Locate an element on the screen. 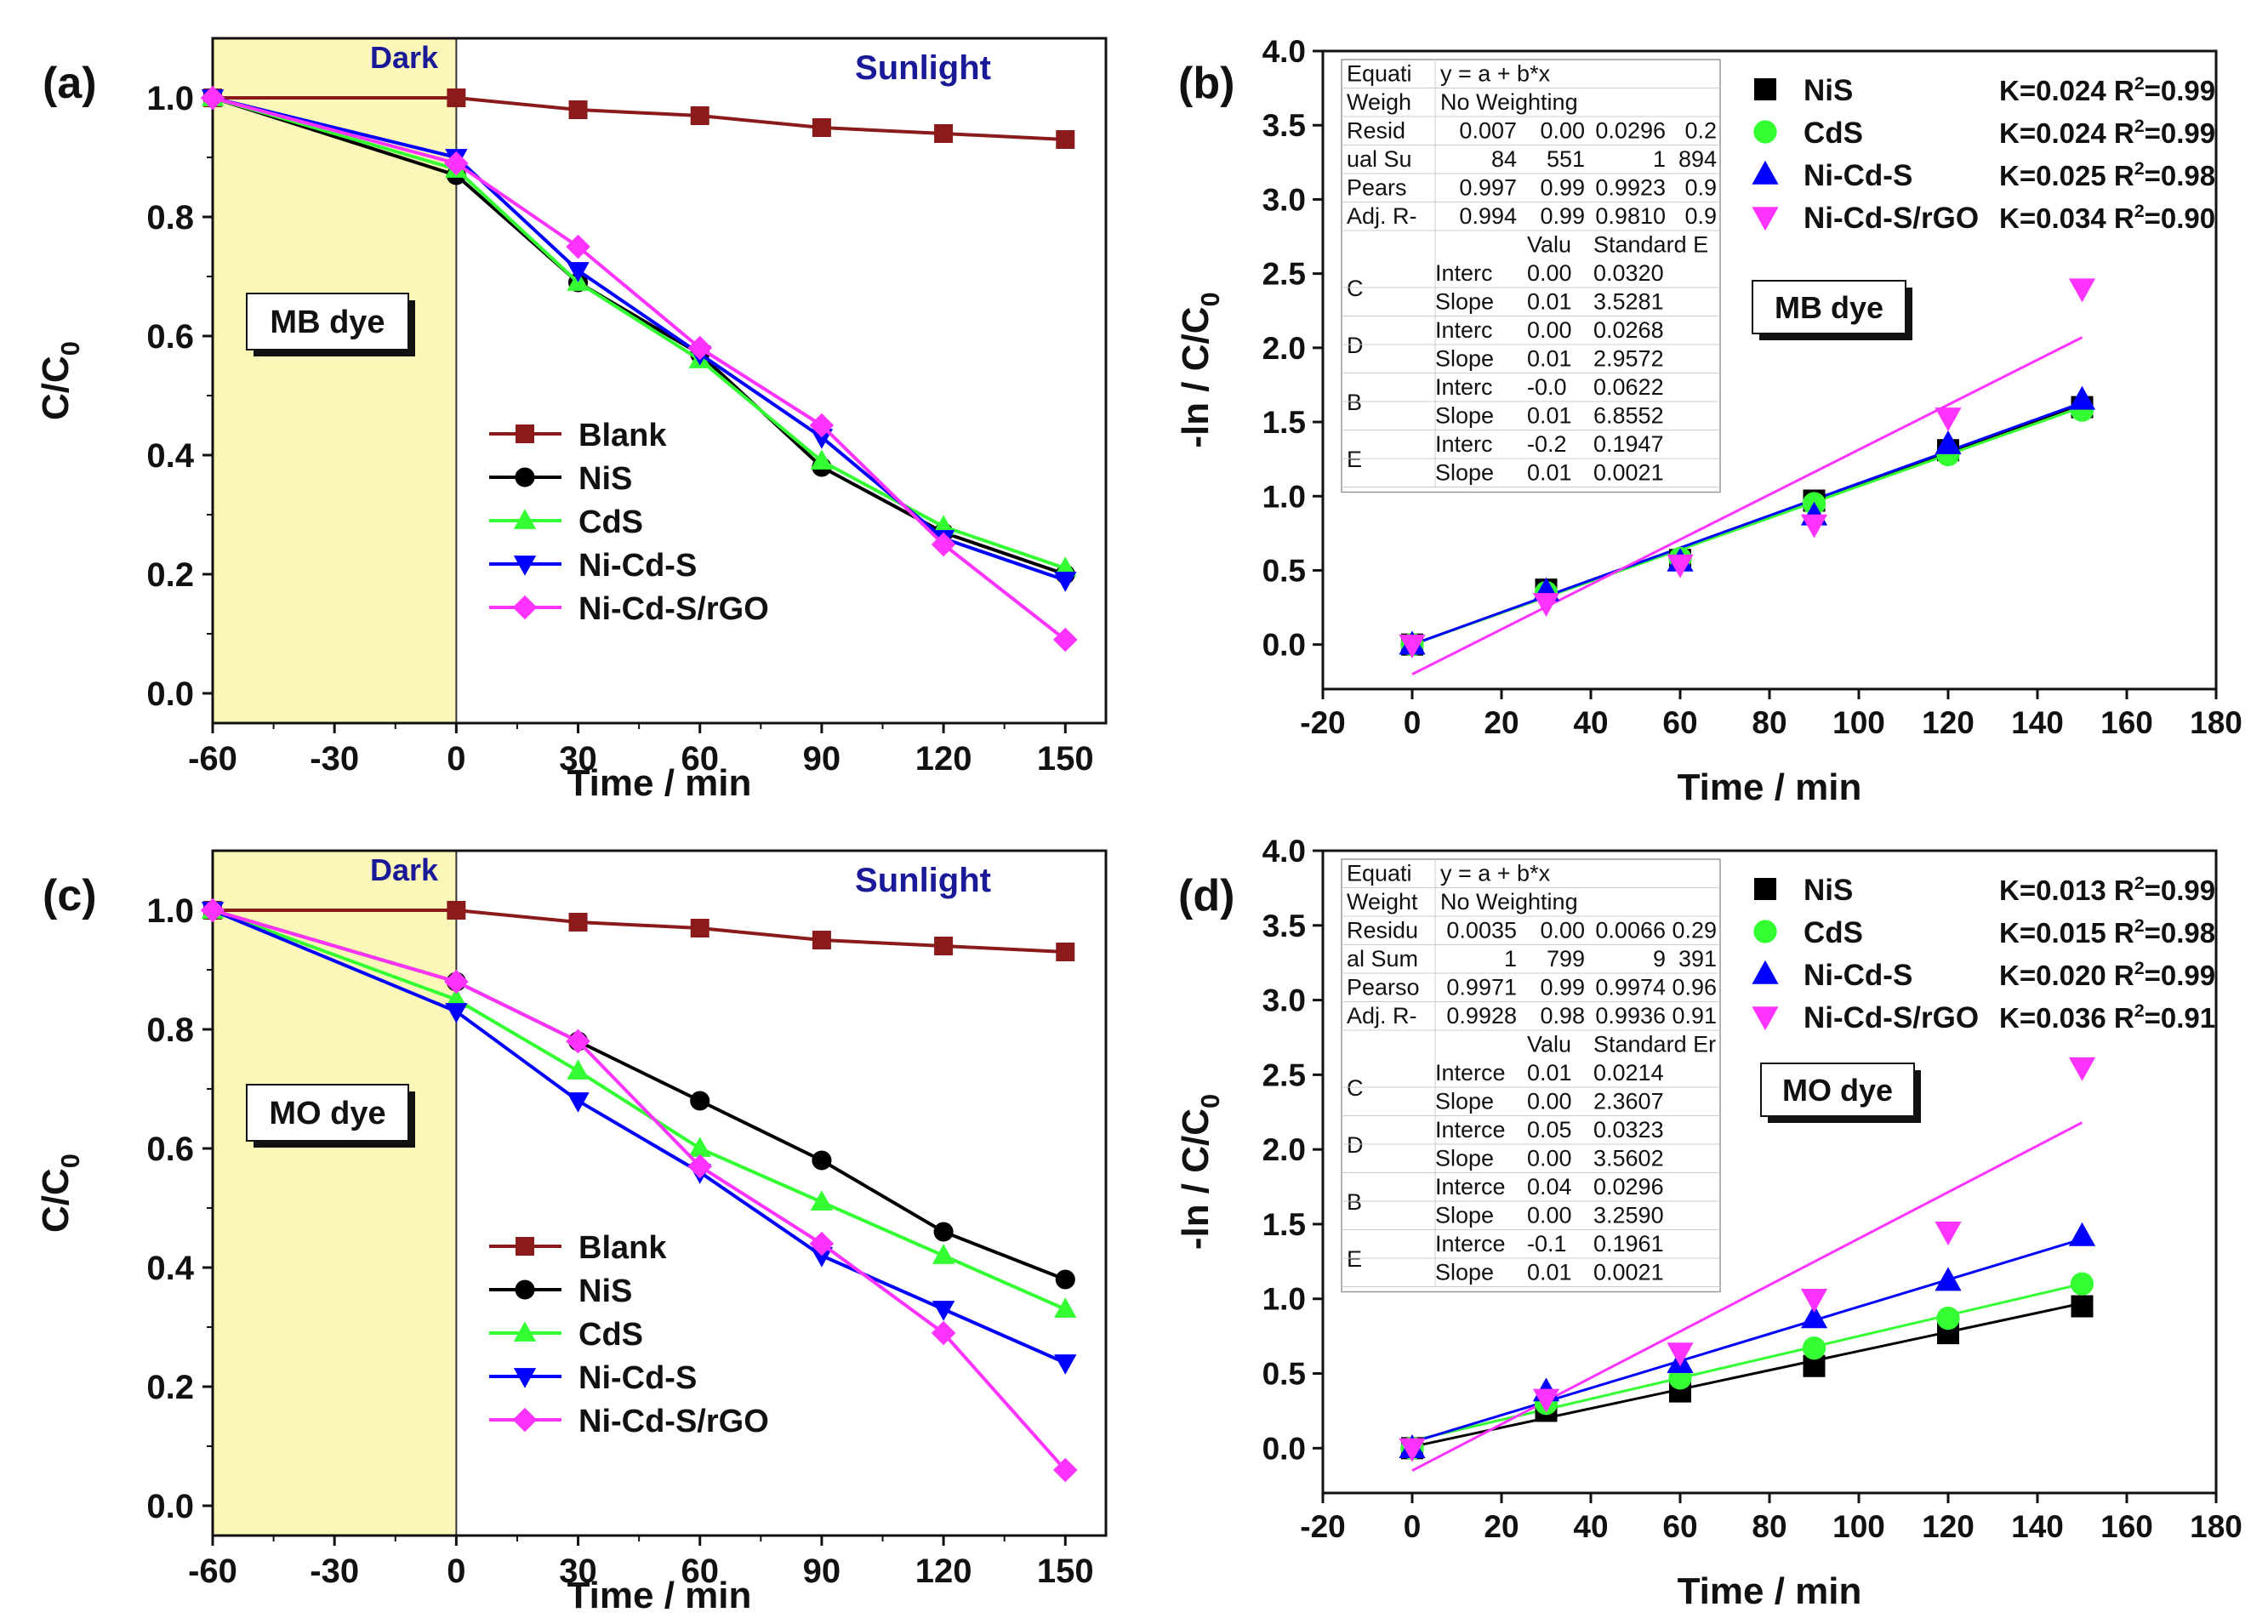  dark-label: Dark is located at coordinates (404, 57).